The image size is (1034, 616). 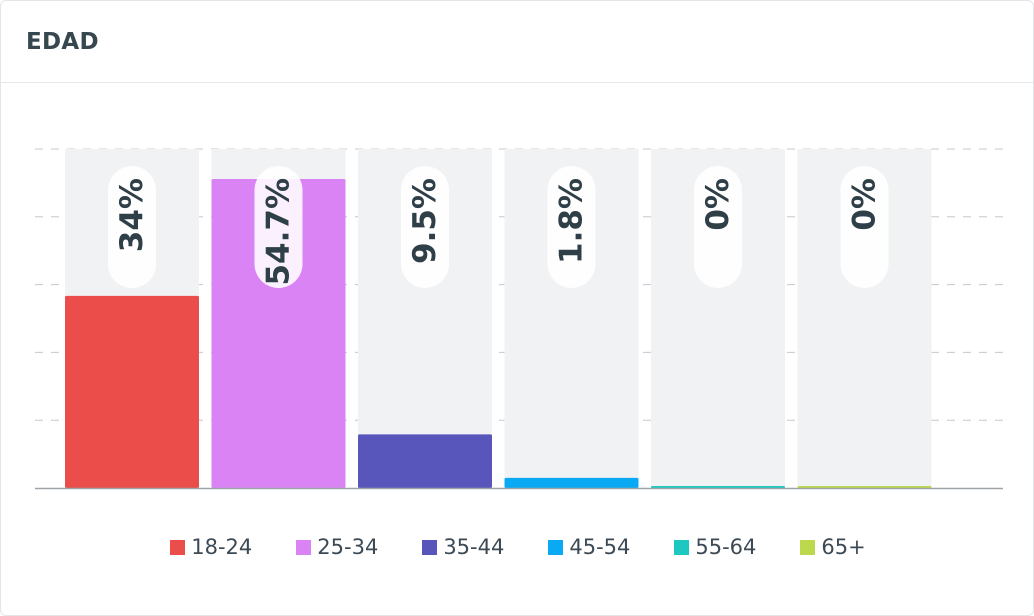 I want to click on legend-item-18-24: 18-24, so click(x=211, y=547).